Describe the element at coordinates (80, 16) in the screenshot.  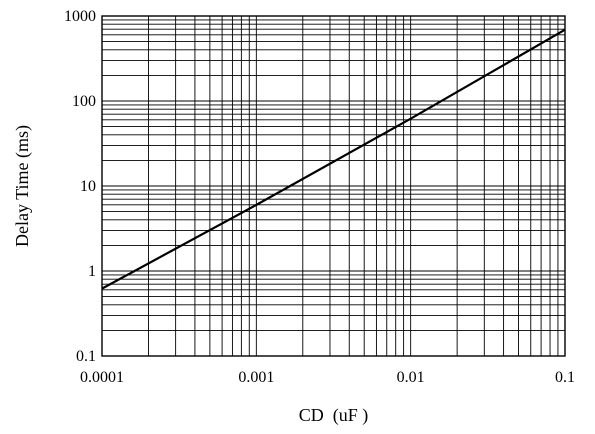
I see `y-tick-label: 1000` at that location.